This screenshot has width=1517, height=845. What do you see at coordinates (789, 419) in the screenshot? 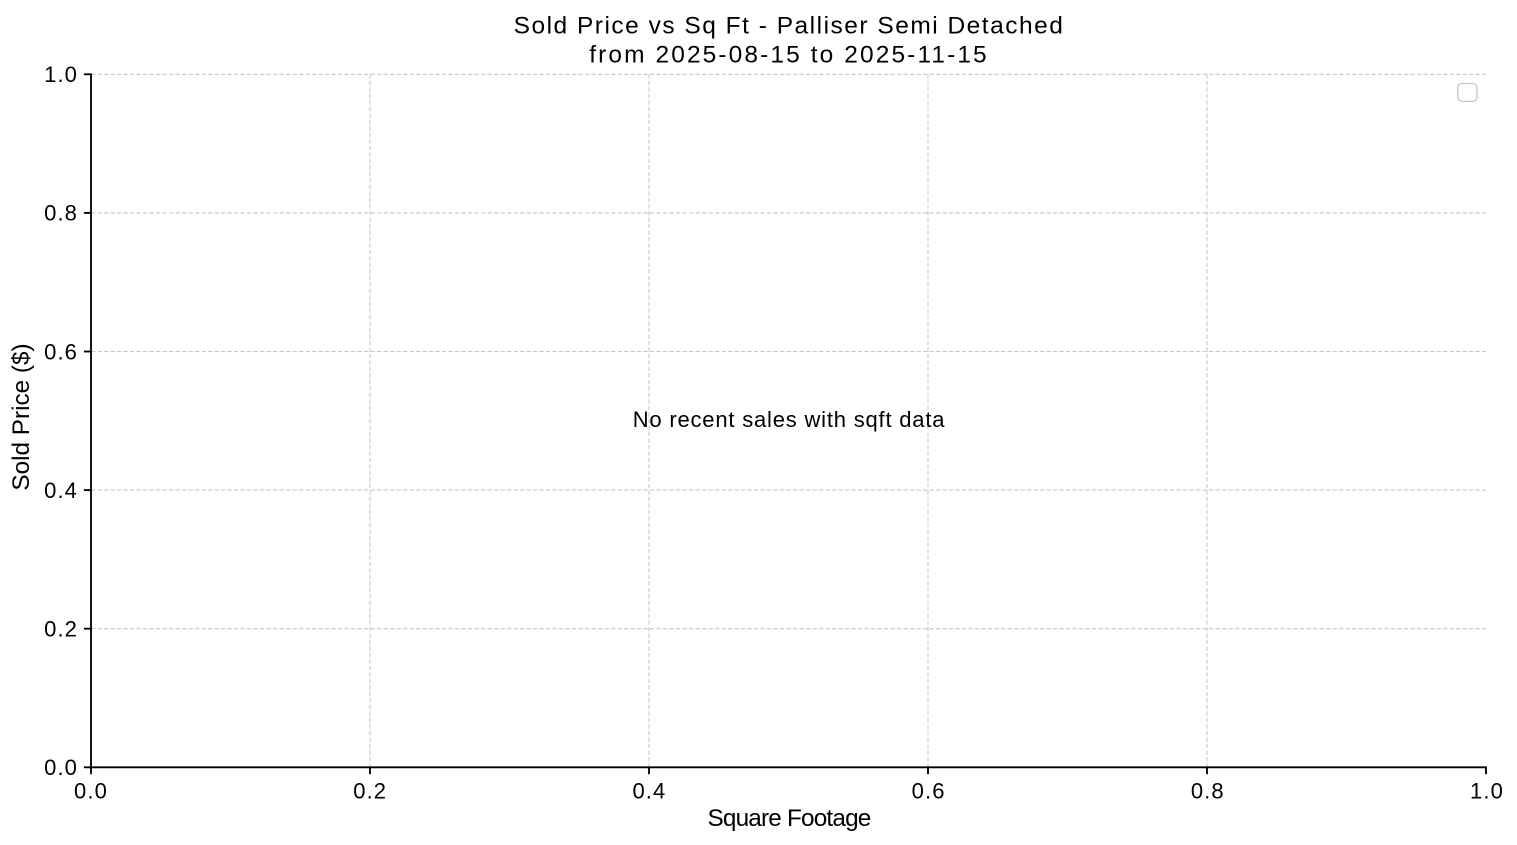
I see `svg-text: No recent sales with sqft data` at bounding box center [789, 419].